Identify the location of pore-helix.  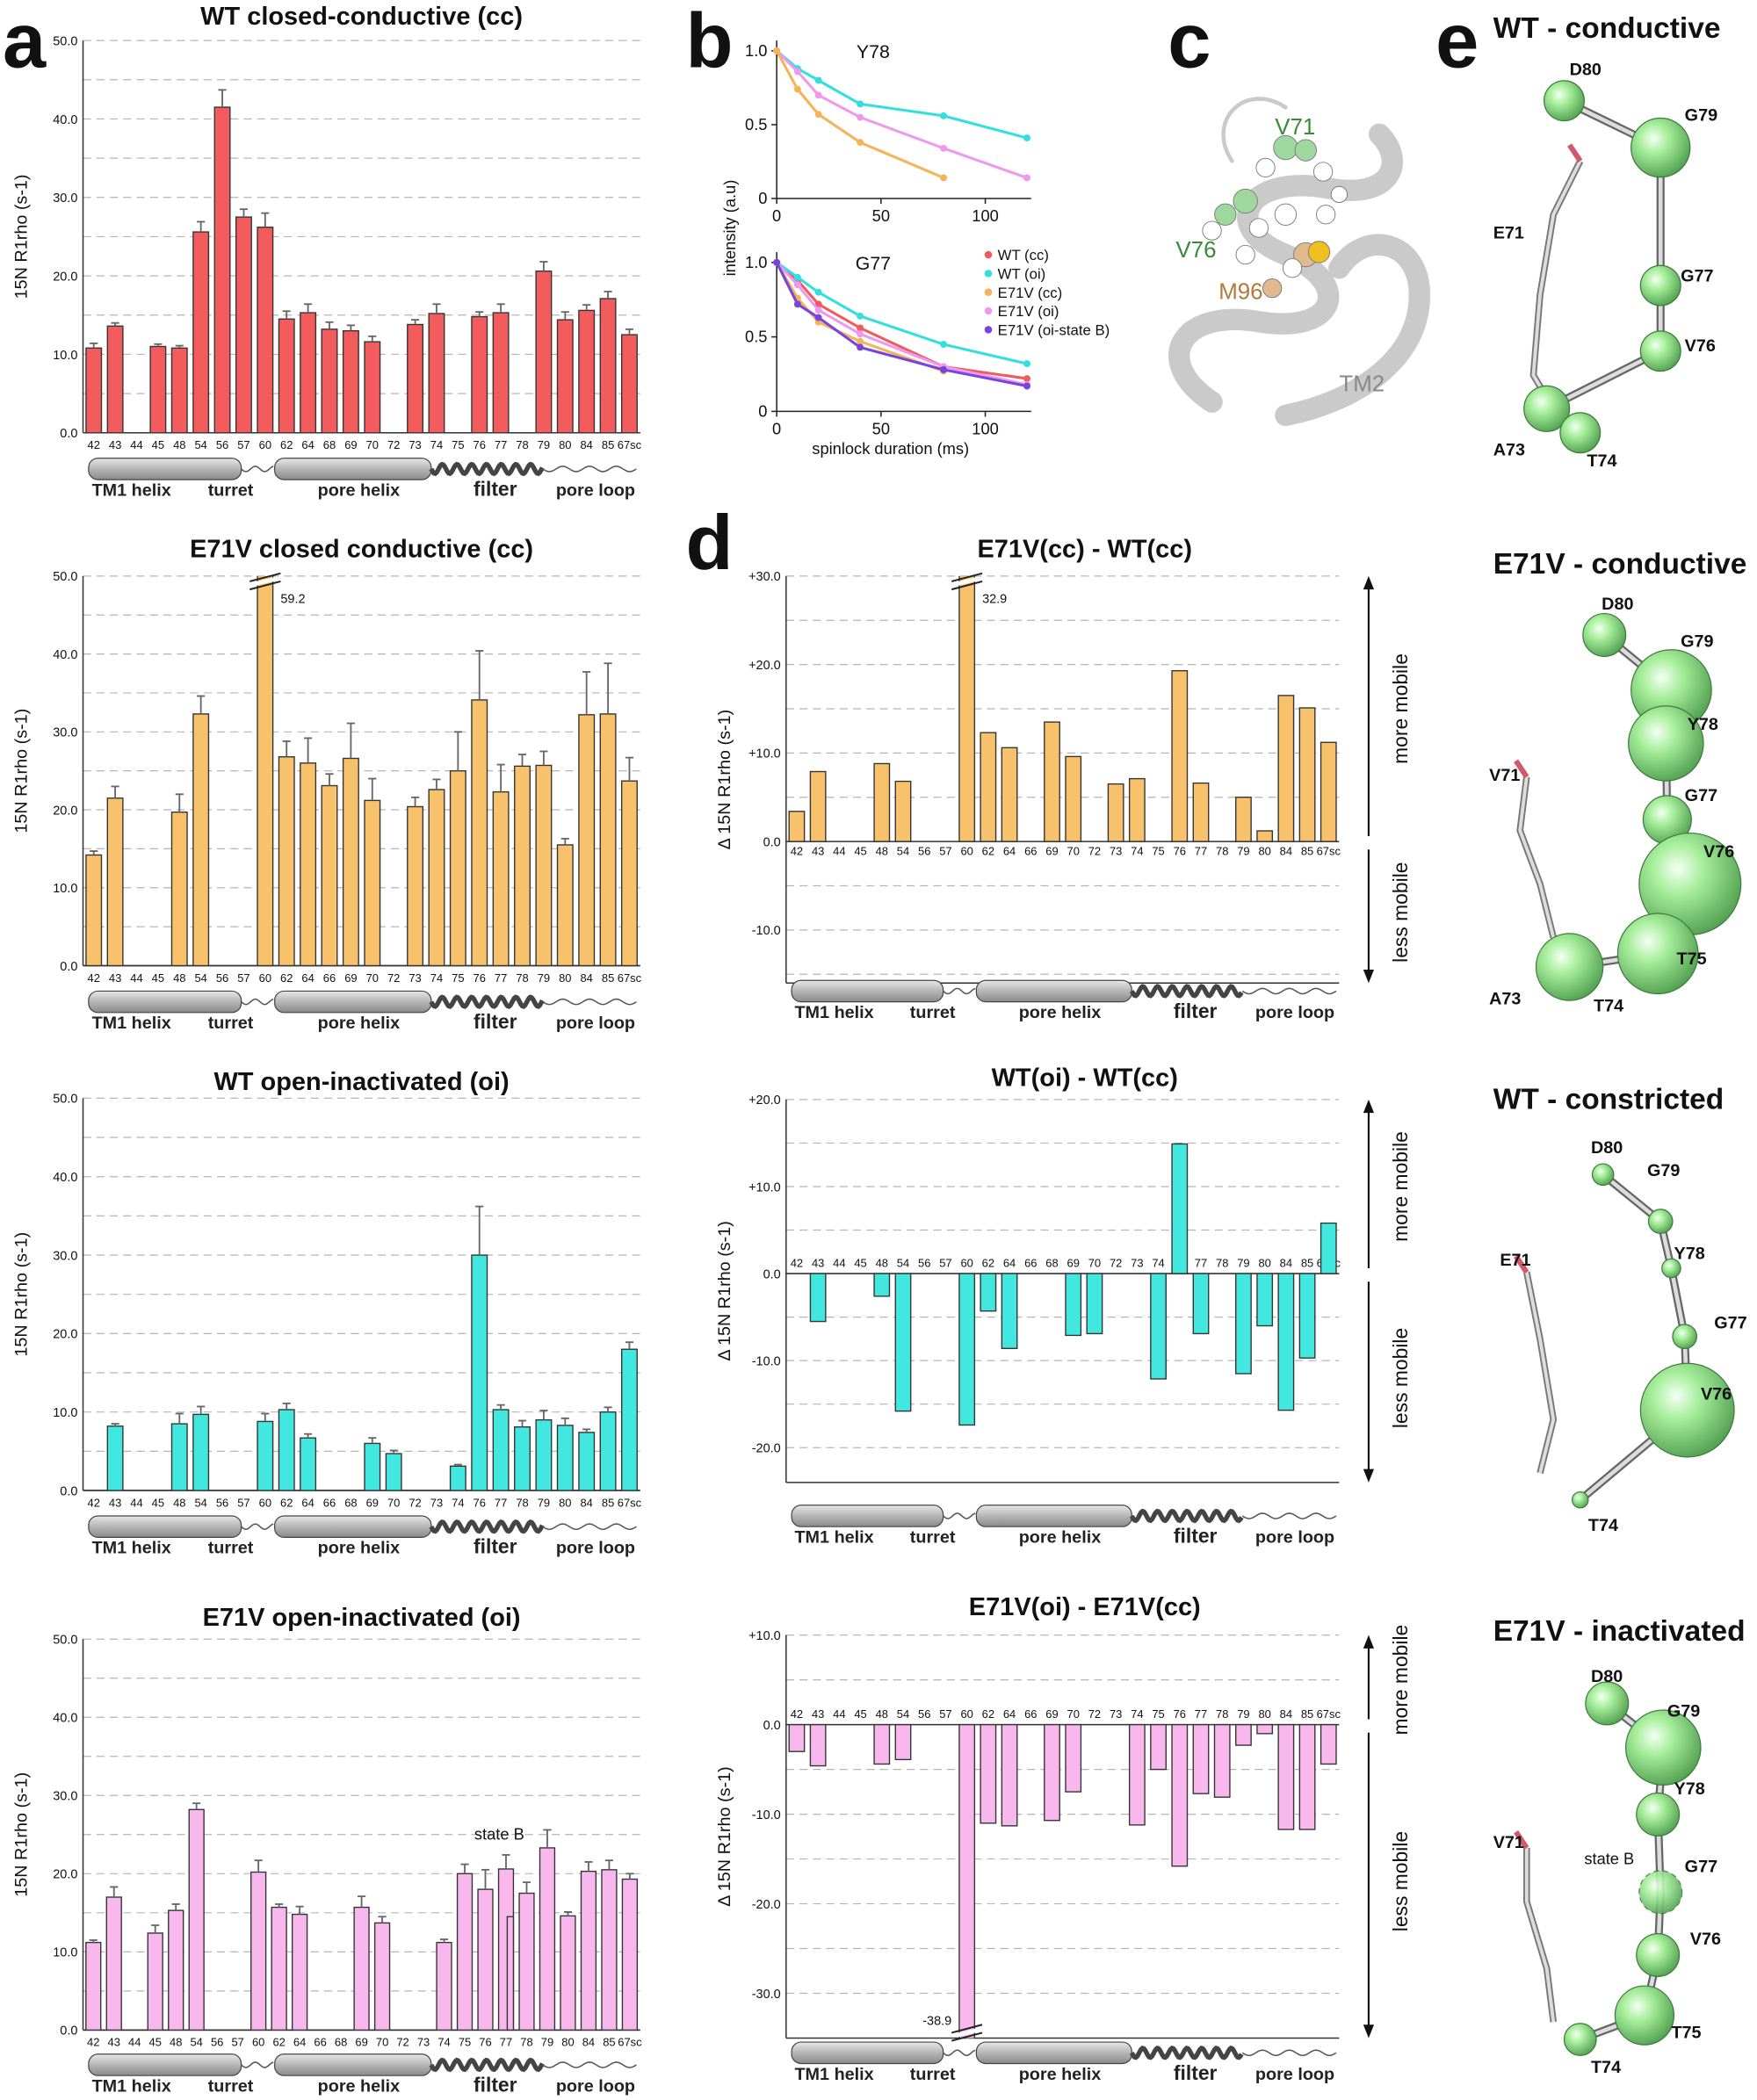
(353, 469).